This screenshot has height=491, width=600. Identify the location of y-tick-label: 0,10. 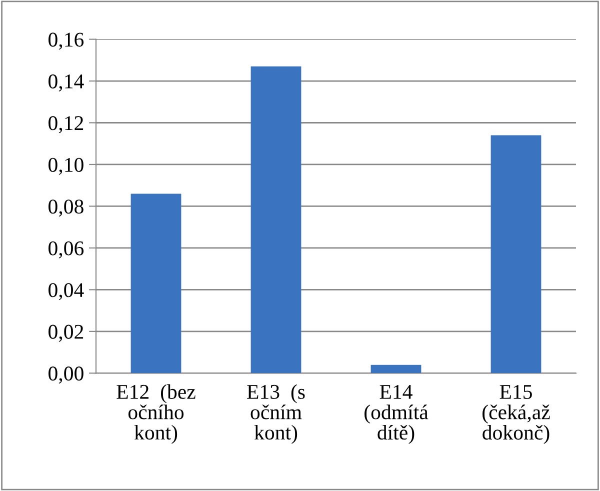
(66, 166).